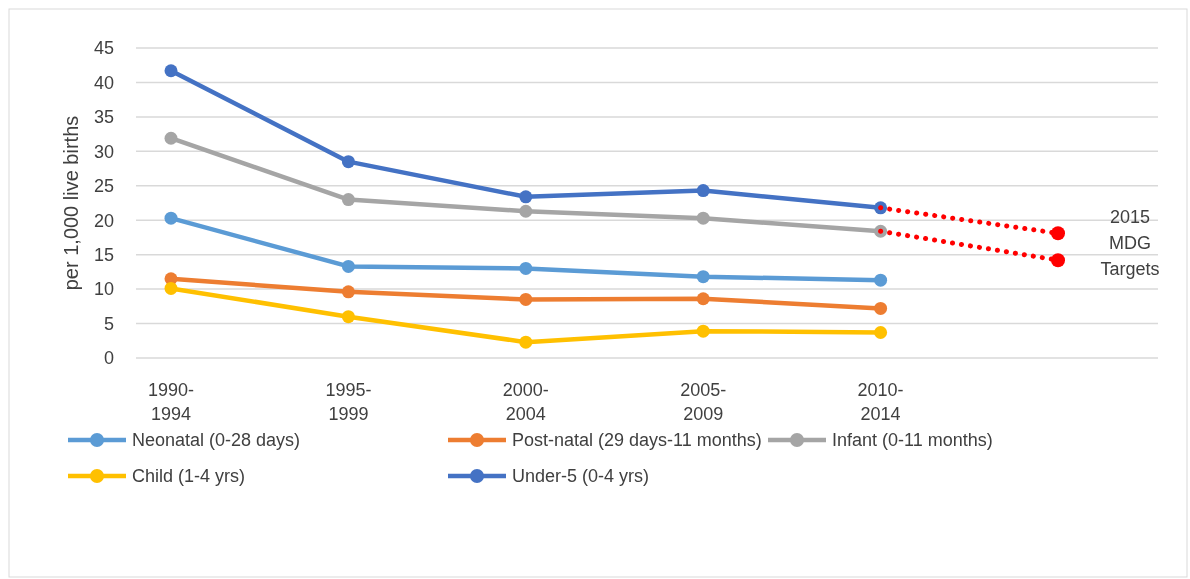 The image size is (1190, 579). Describe the element at coordinates (171, 402) in the screenshot. I see `x-tick-label: 1990-1994` at that location.